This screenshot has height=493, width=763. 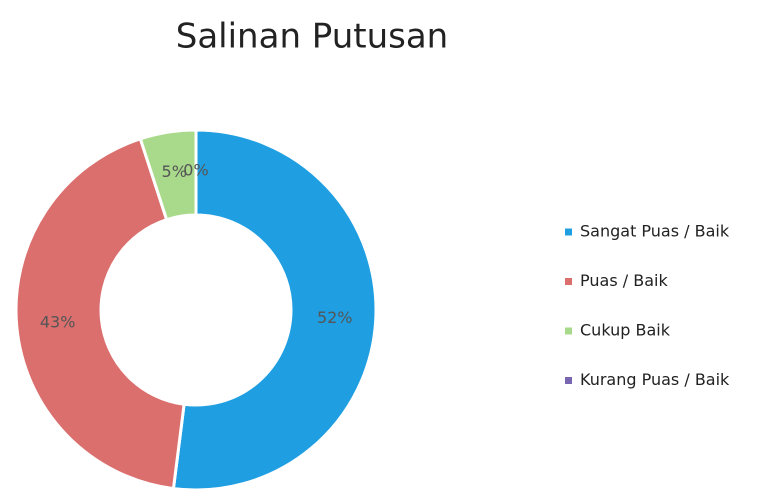 I want to click on data-label: 5%, so click(x=174, y=171).